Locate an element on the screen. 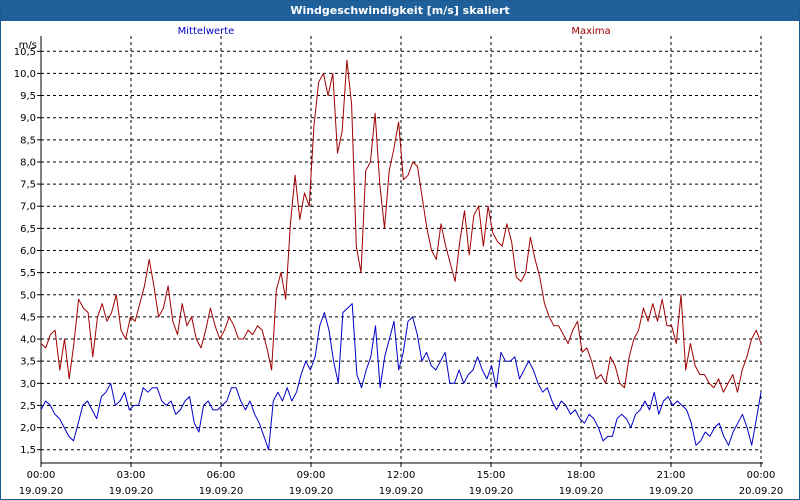 Image resolution: width=800 pixels, height=500 pixels. y-tick-label: 10,0 is located at coordinates (25, 74).